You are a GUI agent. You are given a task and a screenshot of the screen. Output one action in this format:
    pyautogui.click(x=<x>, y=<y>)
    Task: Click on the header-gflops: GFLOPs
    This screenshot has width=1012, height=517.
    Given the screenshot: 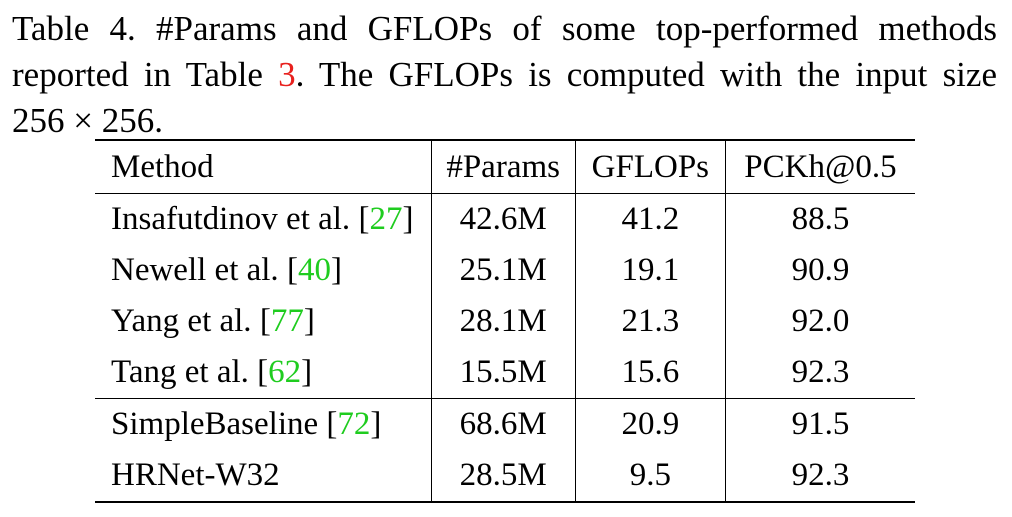 What is the action you would take?
    pyautogui.click(x=650, y=167)
    